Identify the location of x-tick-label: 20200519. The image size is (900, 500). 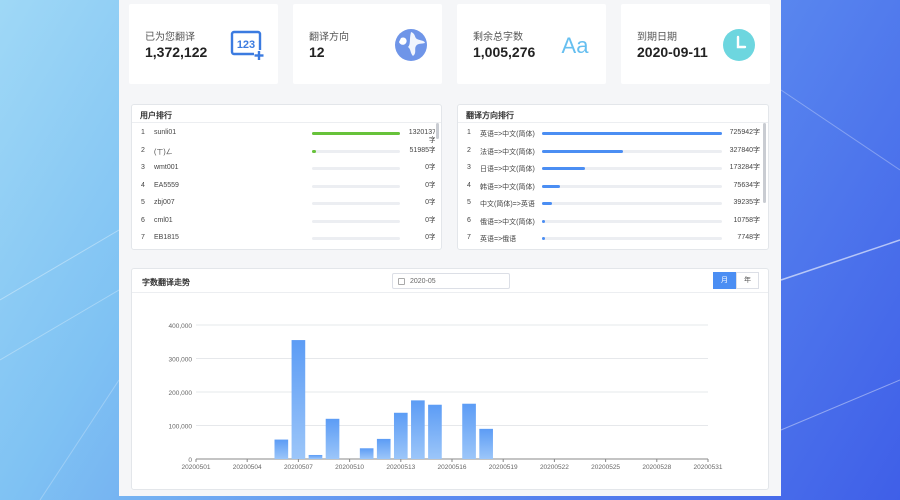
(503, 467).